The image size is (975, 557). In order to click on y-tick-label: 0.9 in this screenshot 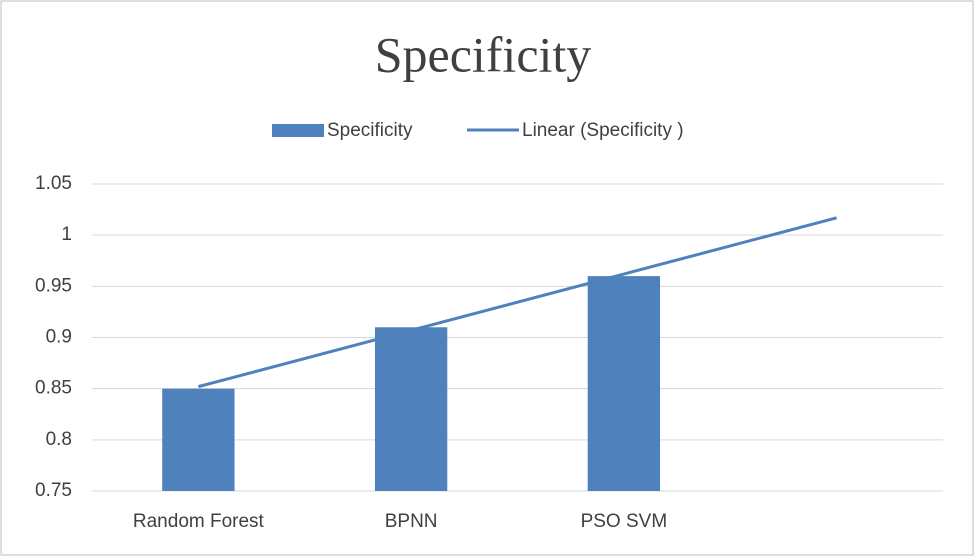, I will do `click(59, 337)`.